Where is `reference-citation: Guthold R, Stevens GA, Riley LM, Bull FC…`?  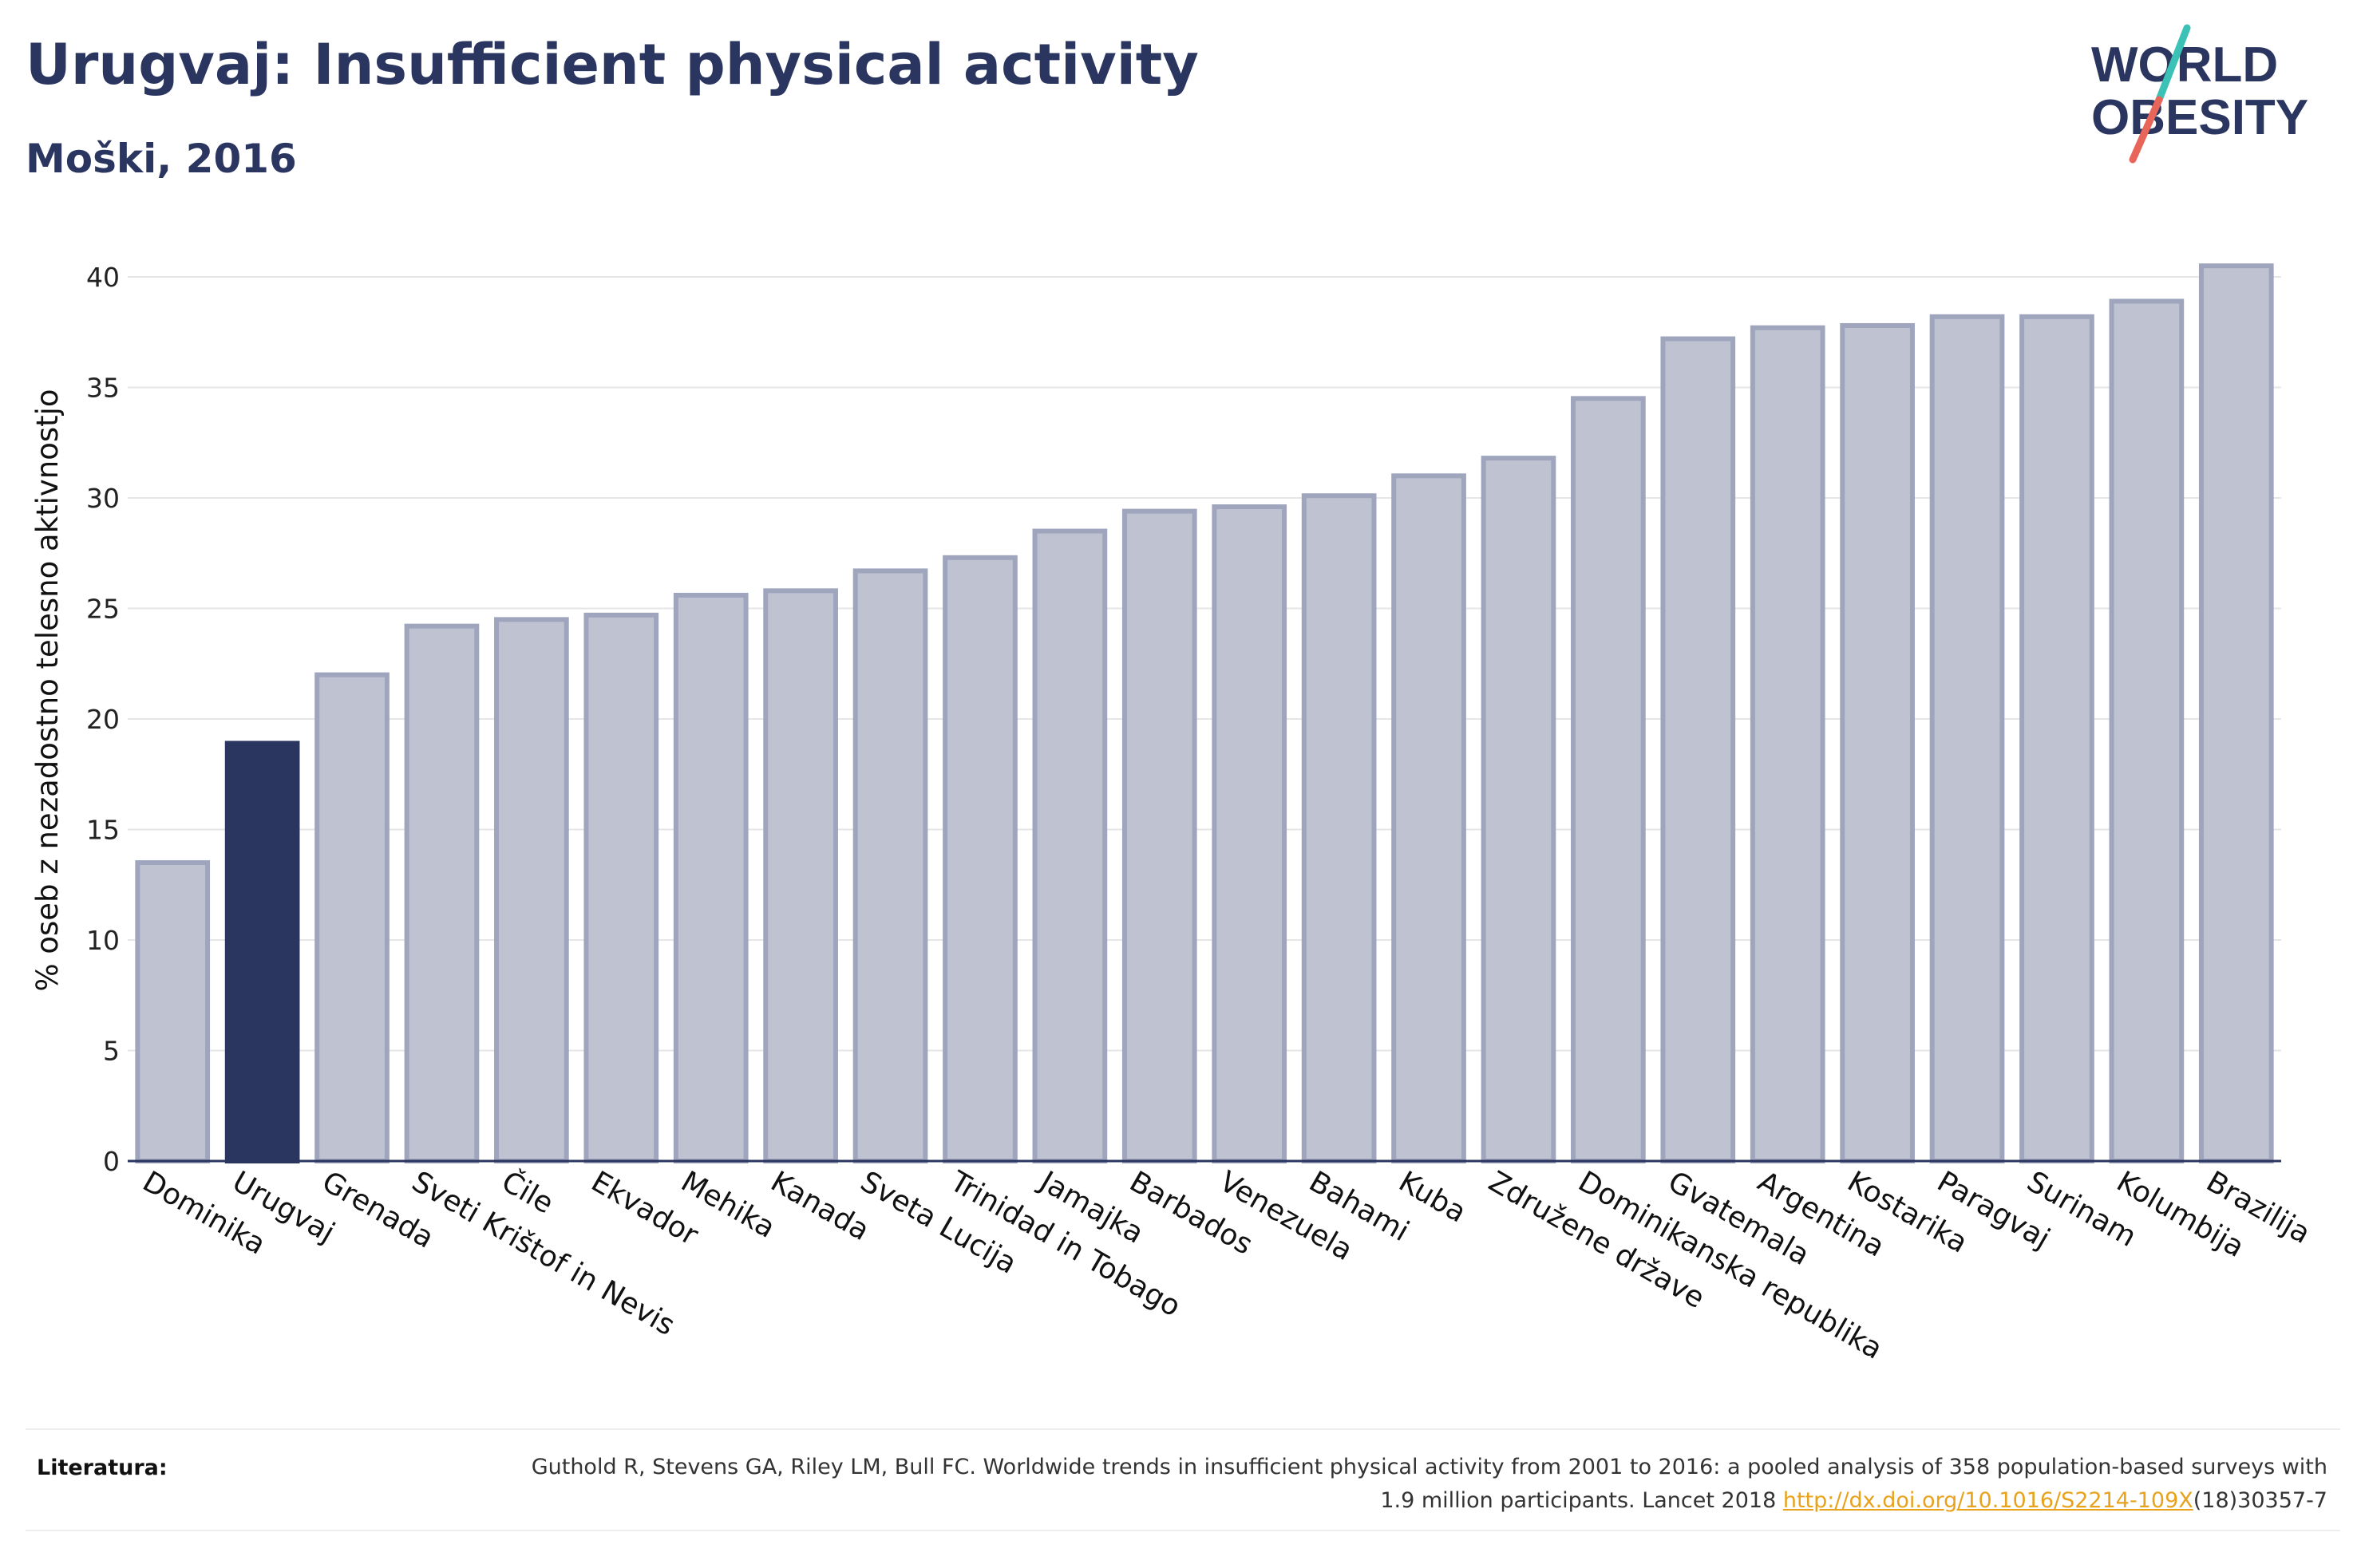 reference-citation: Guthold R, Stevens GA, Riley LM, Bull FC… is located at coordinates (1429, 1484).